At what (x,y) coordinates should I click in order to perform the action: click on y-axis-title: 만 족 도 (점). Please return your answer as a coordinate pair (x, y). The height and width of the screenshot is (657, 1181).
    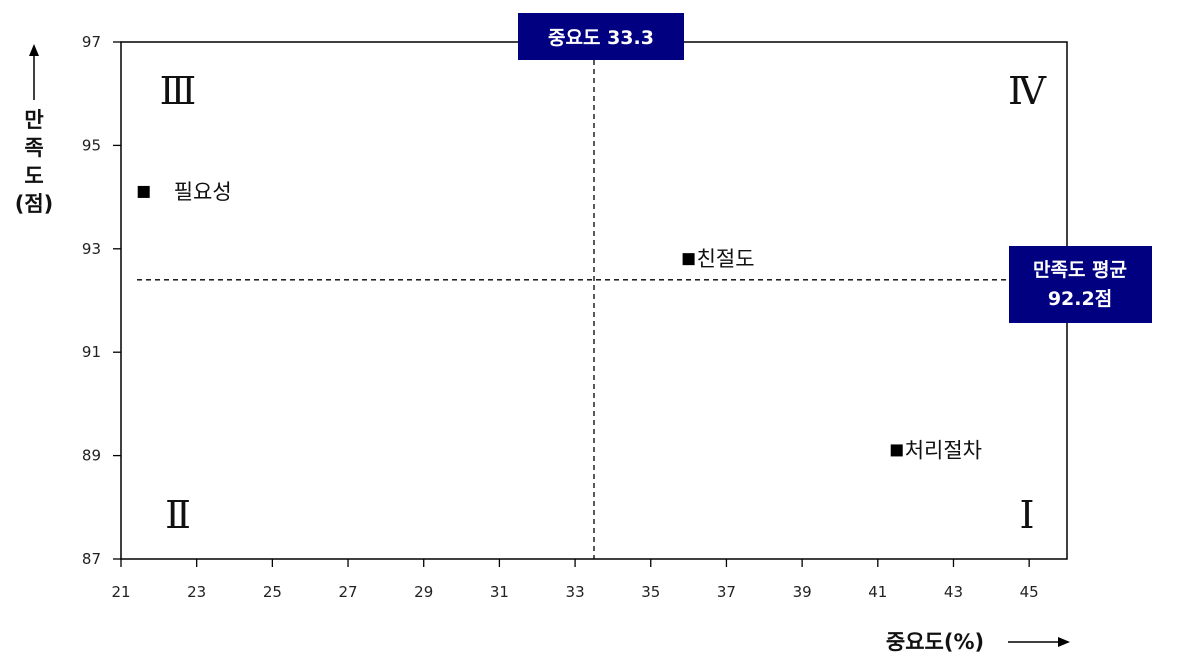
    Looking at the image, I should click on (34, 130).